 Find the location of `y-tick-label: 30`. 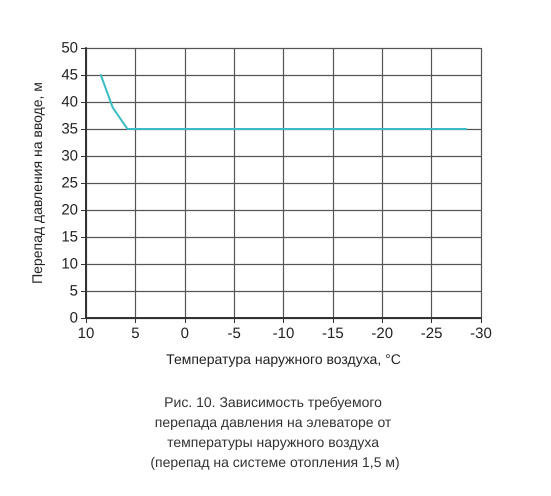

y-tick-label: 30 is located at coordinates (69, 156).